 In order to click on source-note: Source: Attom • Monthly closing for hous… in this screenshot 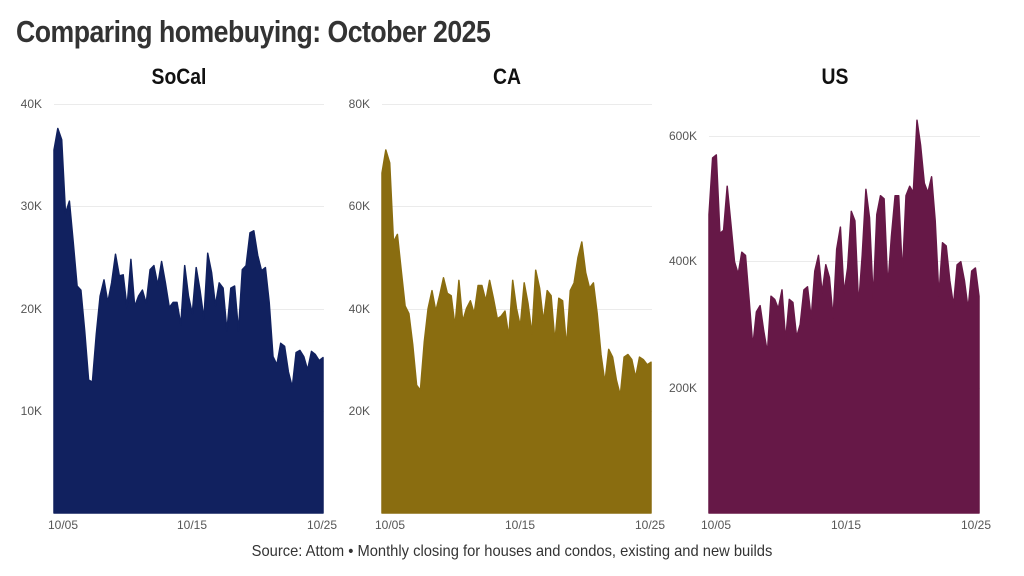, I will do `click(512, 551)`.